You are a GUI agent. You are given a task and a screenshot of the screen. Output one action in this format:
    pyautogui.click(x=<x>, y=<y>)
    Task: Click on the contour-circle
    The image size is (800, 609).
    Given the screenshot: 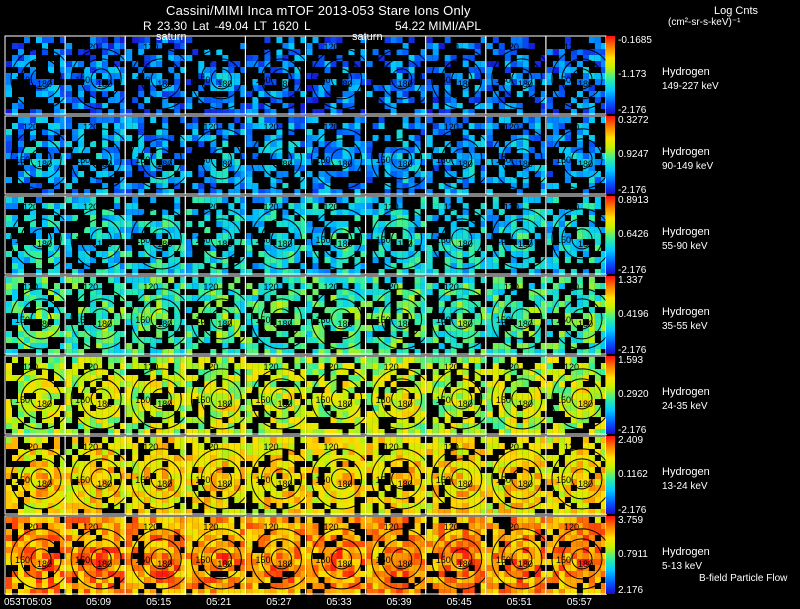 What is the action you would take?
    pyautogui.click(x=342, y=159)
    